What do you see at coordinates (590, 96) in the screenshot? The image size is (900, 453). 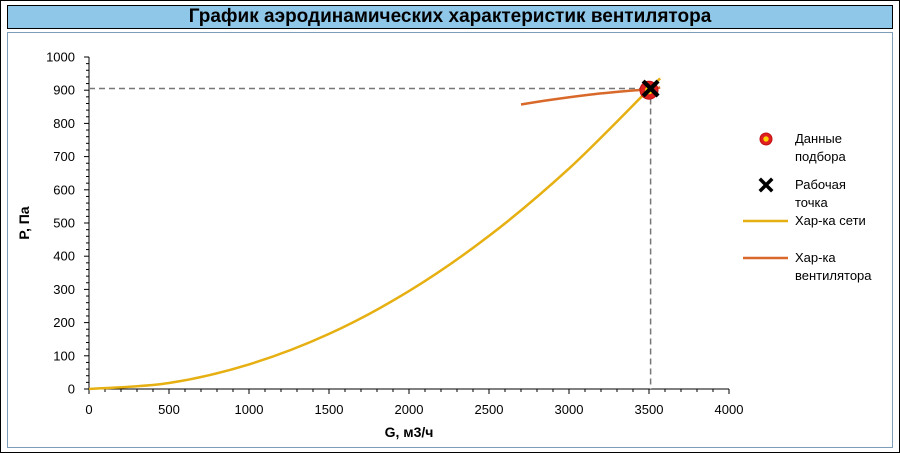 I see `series-line-fan` at bounding box center [590, 96].